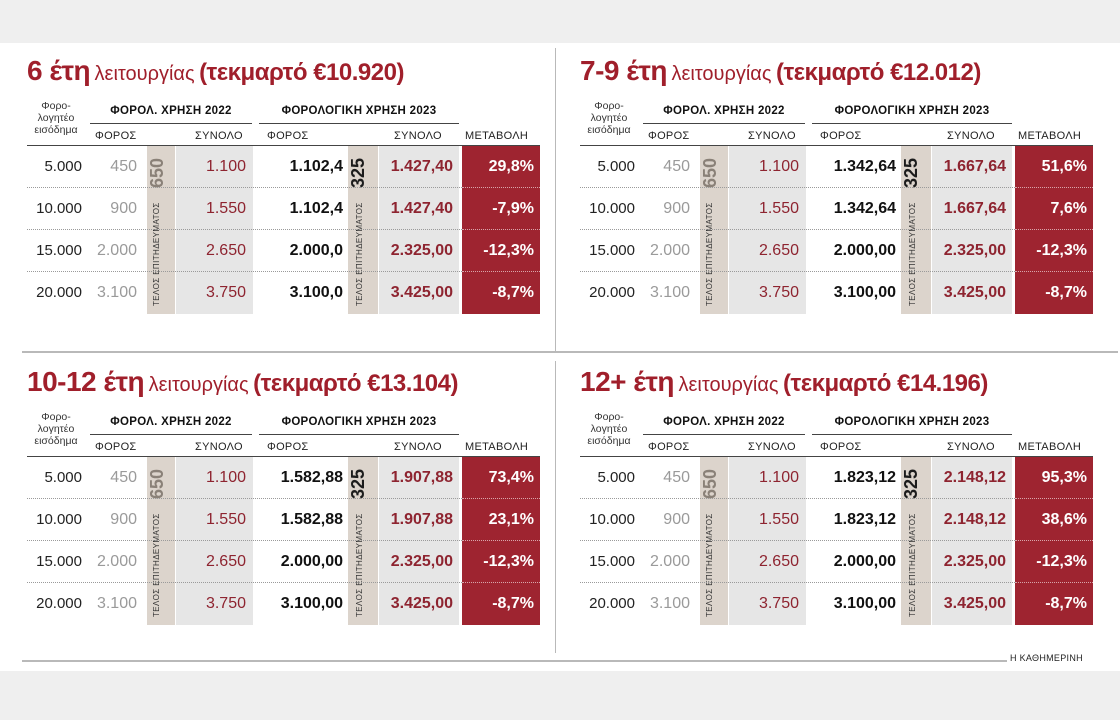  Describe the element at coordinates (609, 441) in the screenshot. I see `income-header-line: εισόδημα` at that location.